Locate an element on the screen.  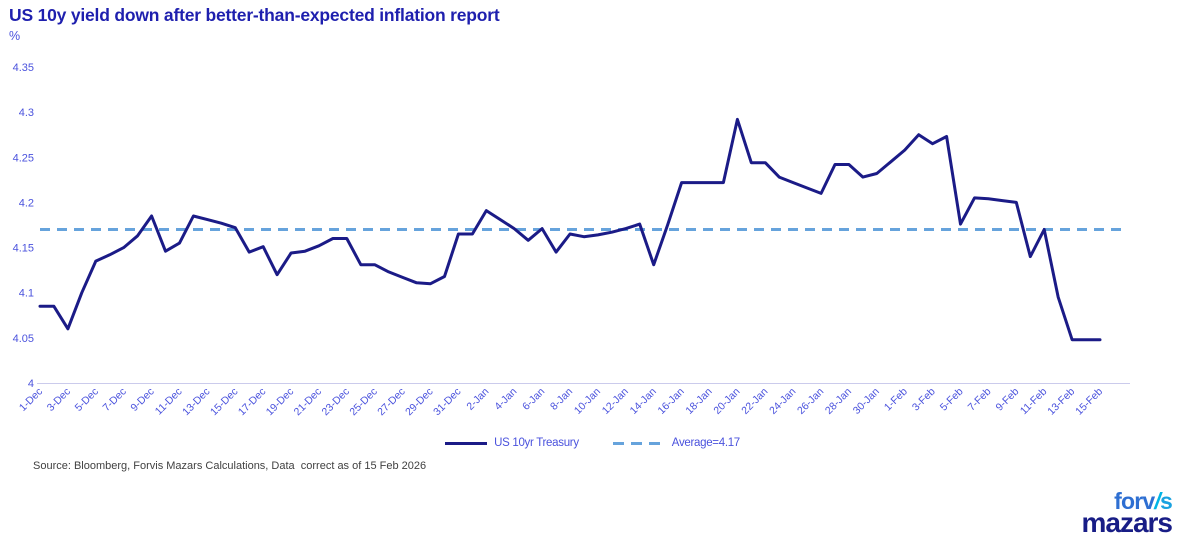
chart-legend: US 10yr Treasury Average=4.17 is located at coordinates (592, 443).